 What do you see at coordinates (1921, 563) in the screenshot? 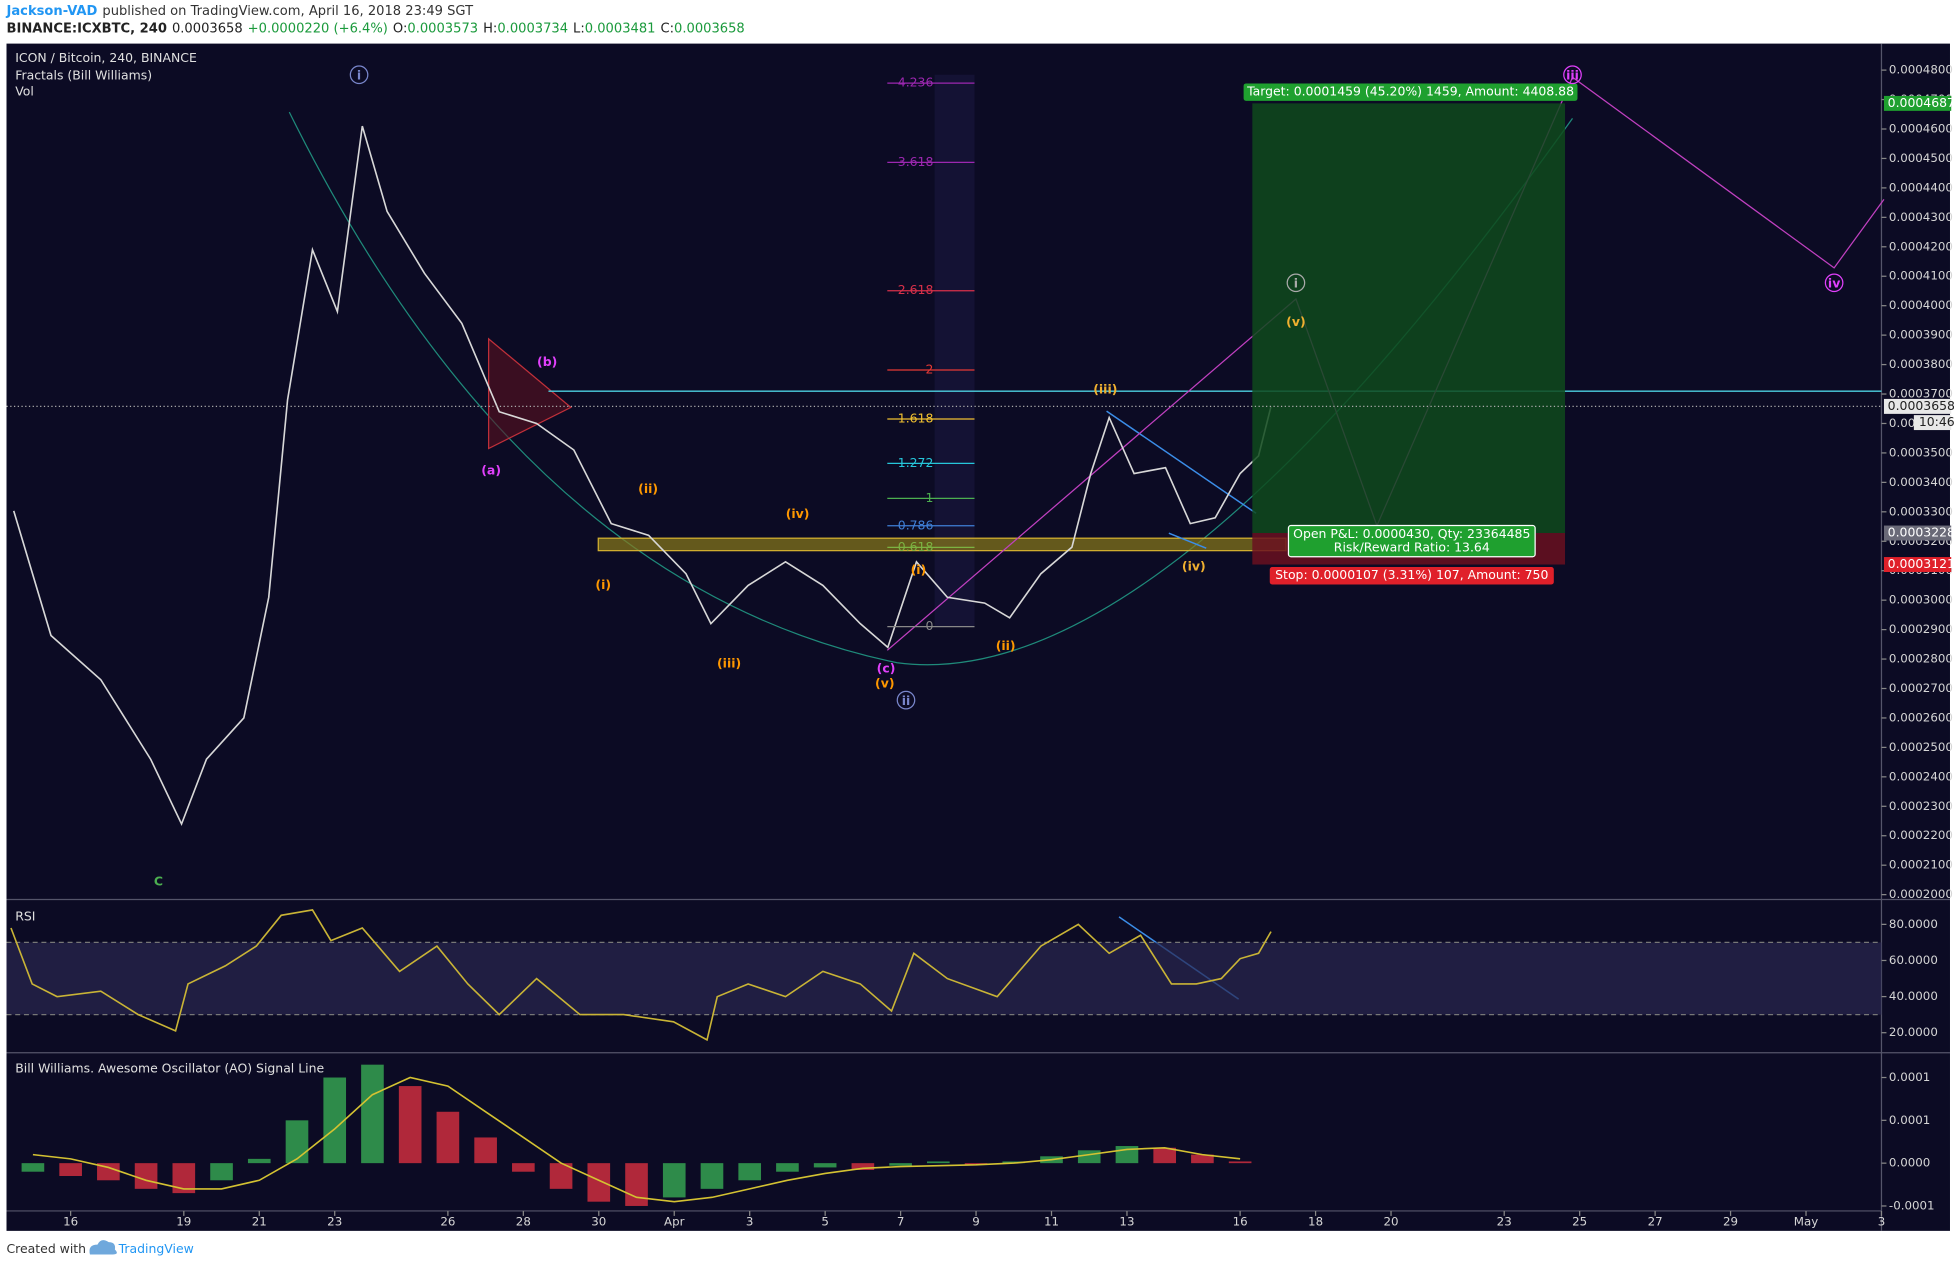
I see `price-tag-label: 0.0003121` at bounding box center [1921, 563].